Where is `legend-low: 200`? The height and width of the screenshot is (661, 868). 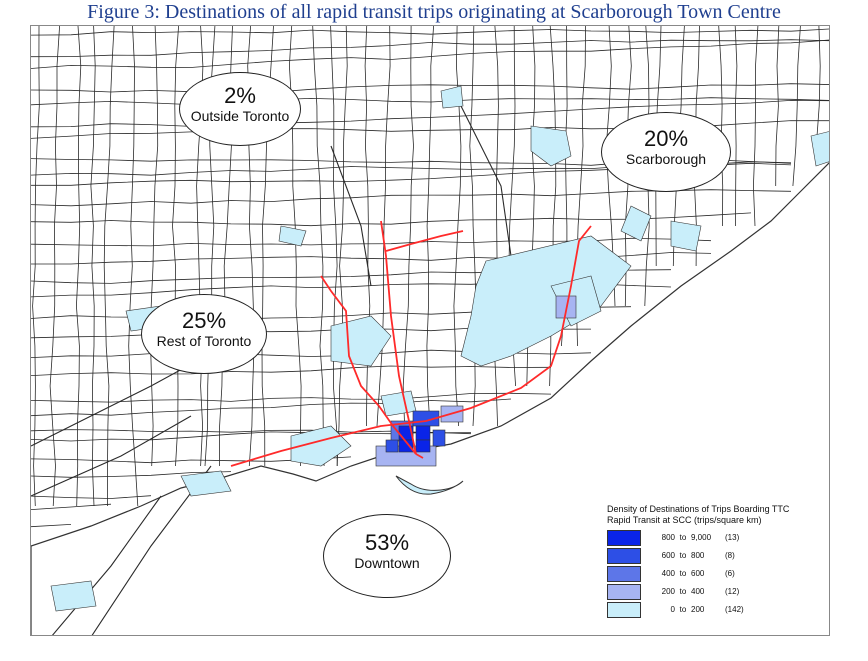 legend-low: 200 is located at coordinates (668, 591).